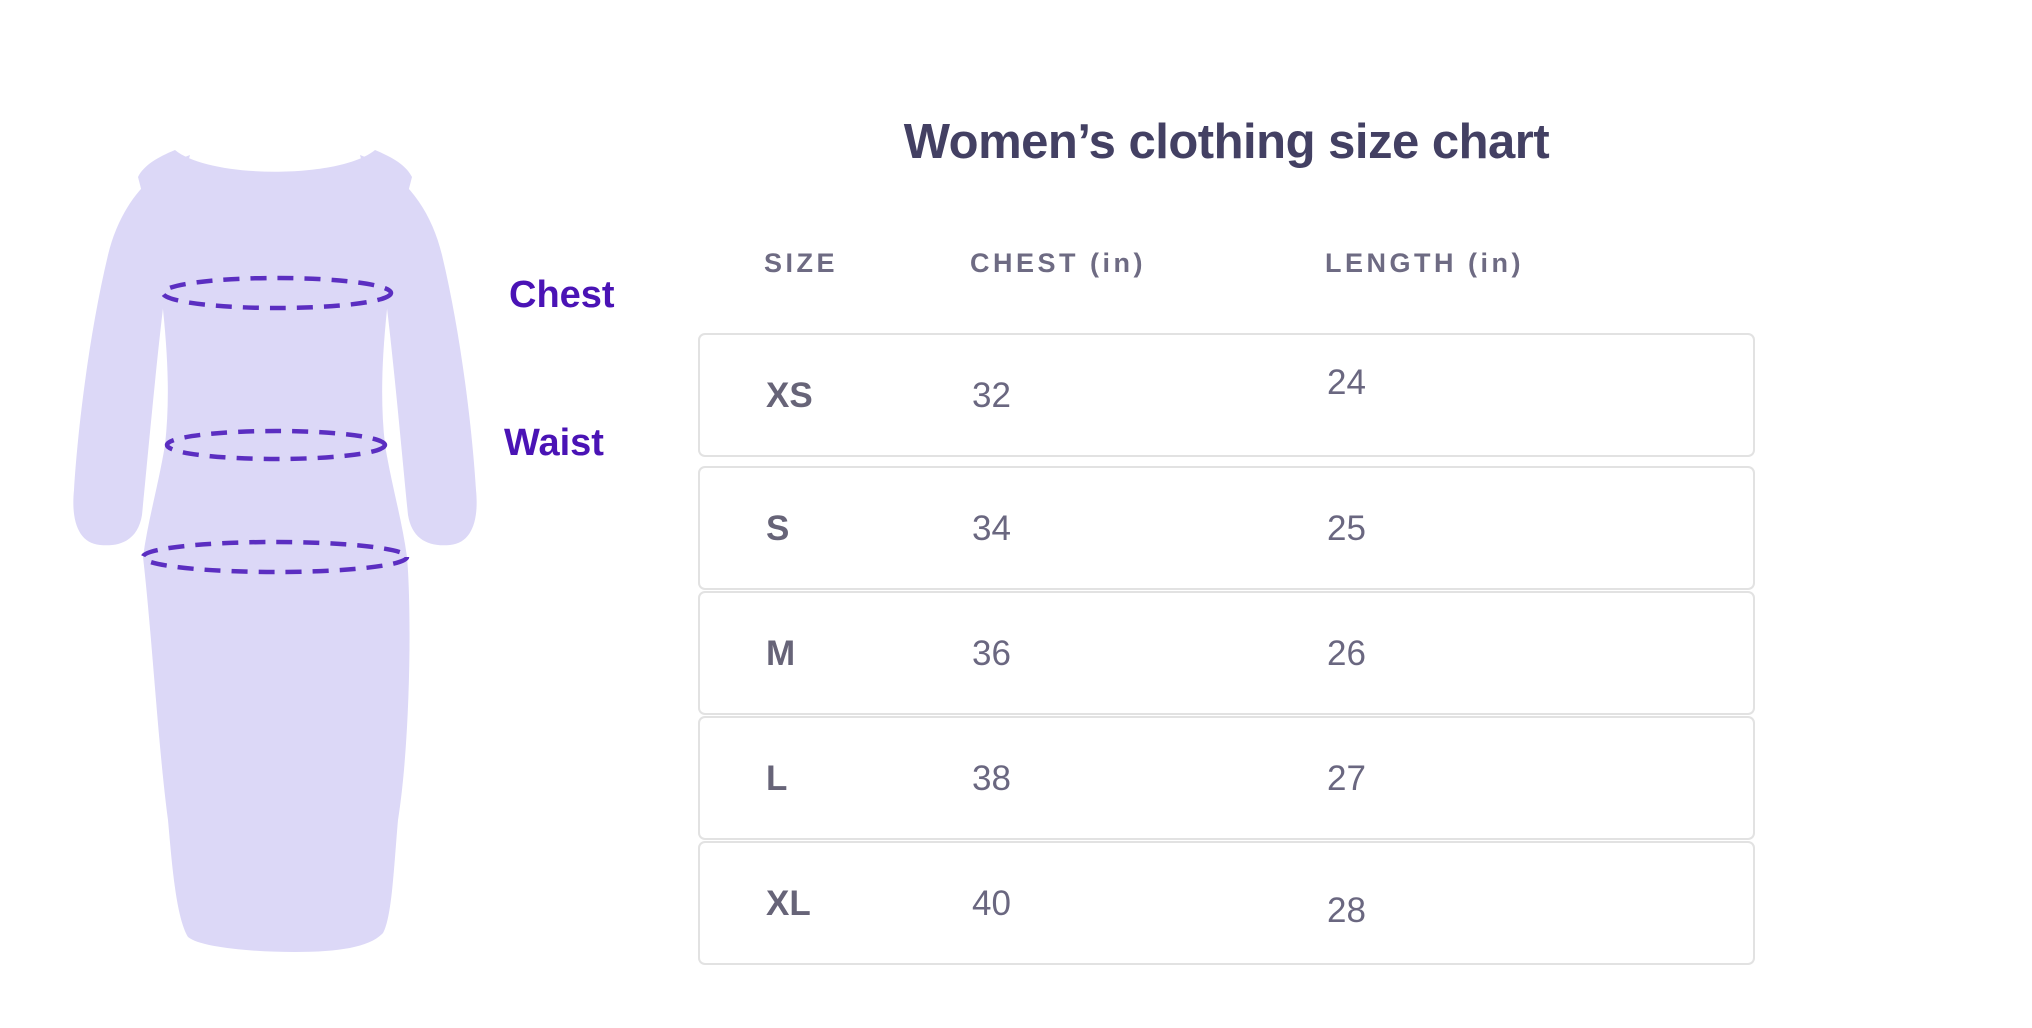 Image resolution: width=2032 pixels, height=1028 pixels. What do you see at coordinates (1058, 263) in the screenshot?
I see `column-header-chest: CHEST (in)` at bounding box center [1058, 263].